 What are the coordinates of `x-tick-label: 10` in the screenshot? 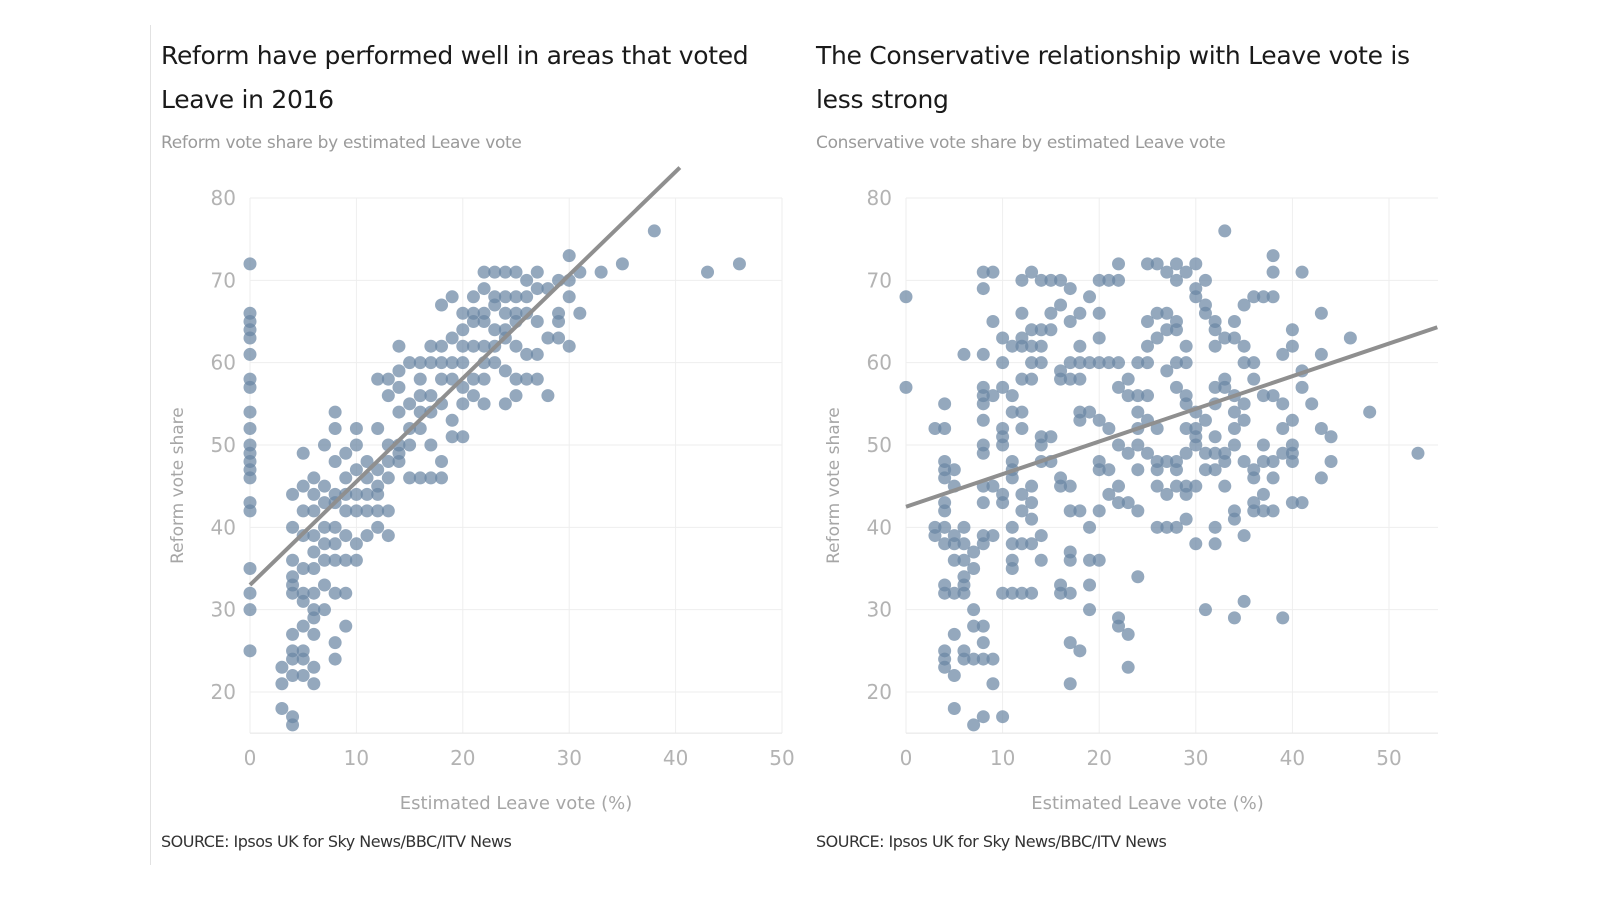 It's located at (1002, 758).